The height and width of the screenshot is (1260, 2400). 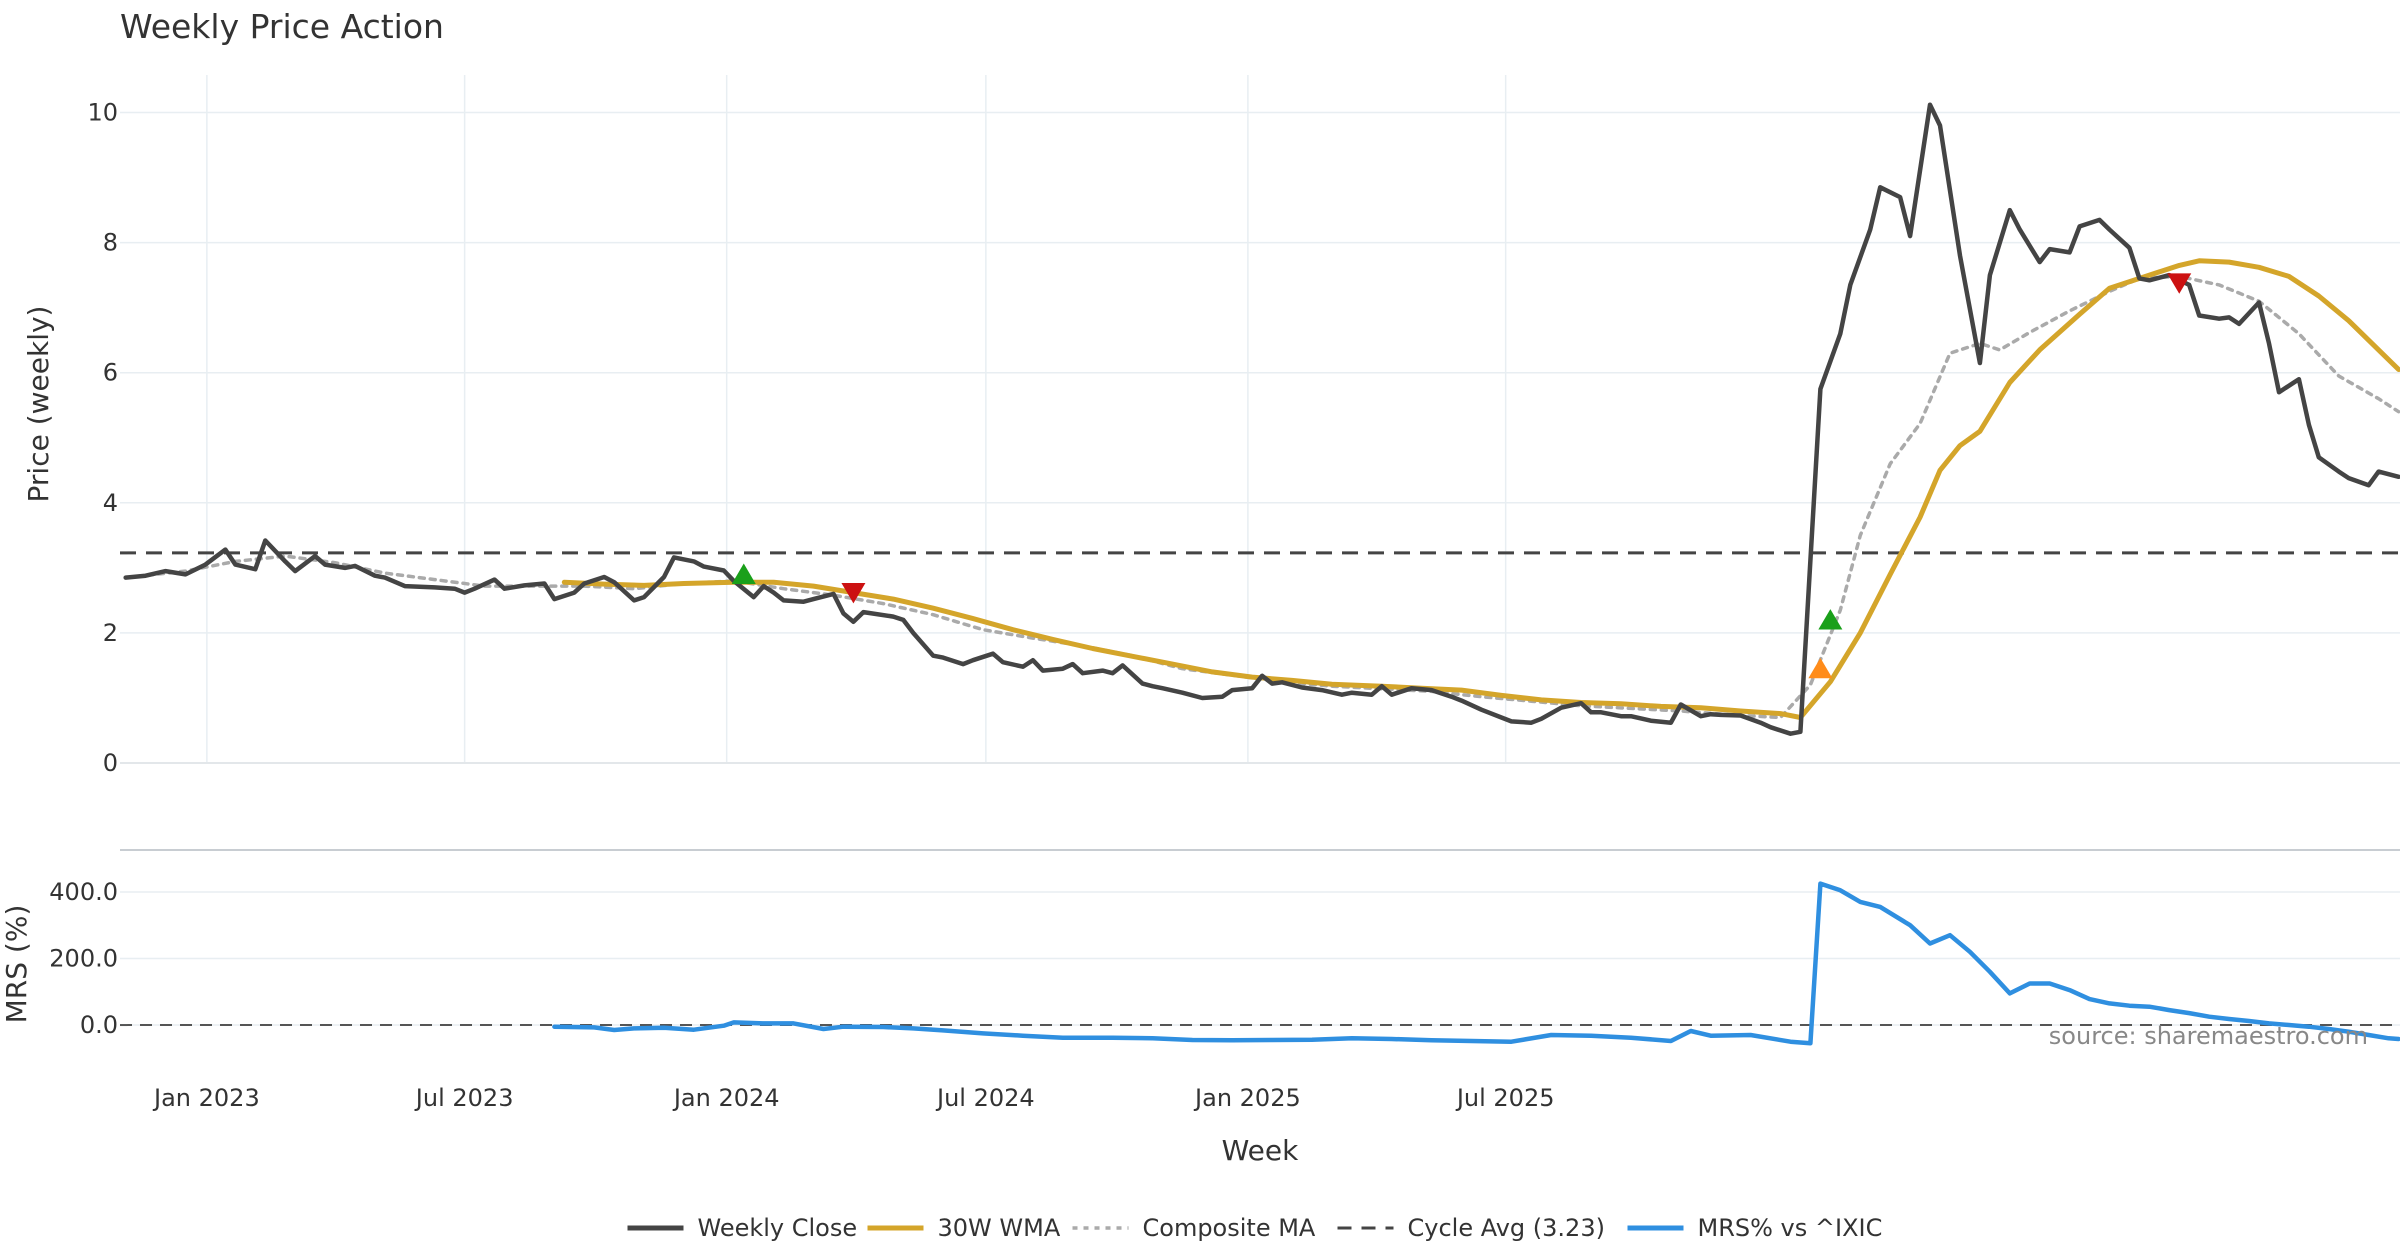 What do you see at coordinates (985, 1098) in the screenshot?
I see `x-tick-label: Jul 2024` at bounding box center [985, 1098].